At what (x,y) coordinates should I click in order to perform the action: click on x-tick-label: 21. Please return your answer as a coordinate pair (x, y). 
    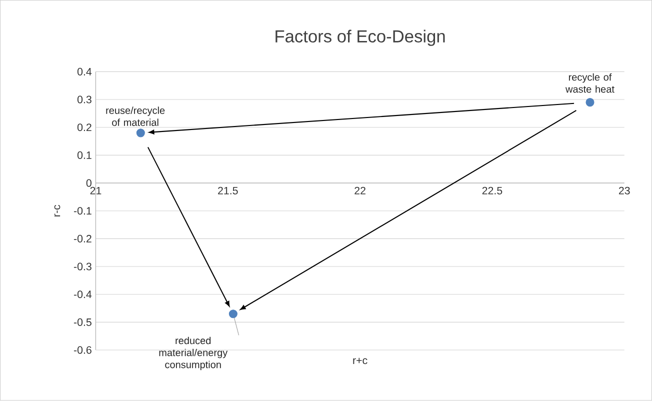
    Looking at the image, I should click on (96, 190).